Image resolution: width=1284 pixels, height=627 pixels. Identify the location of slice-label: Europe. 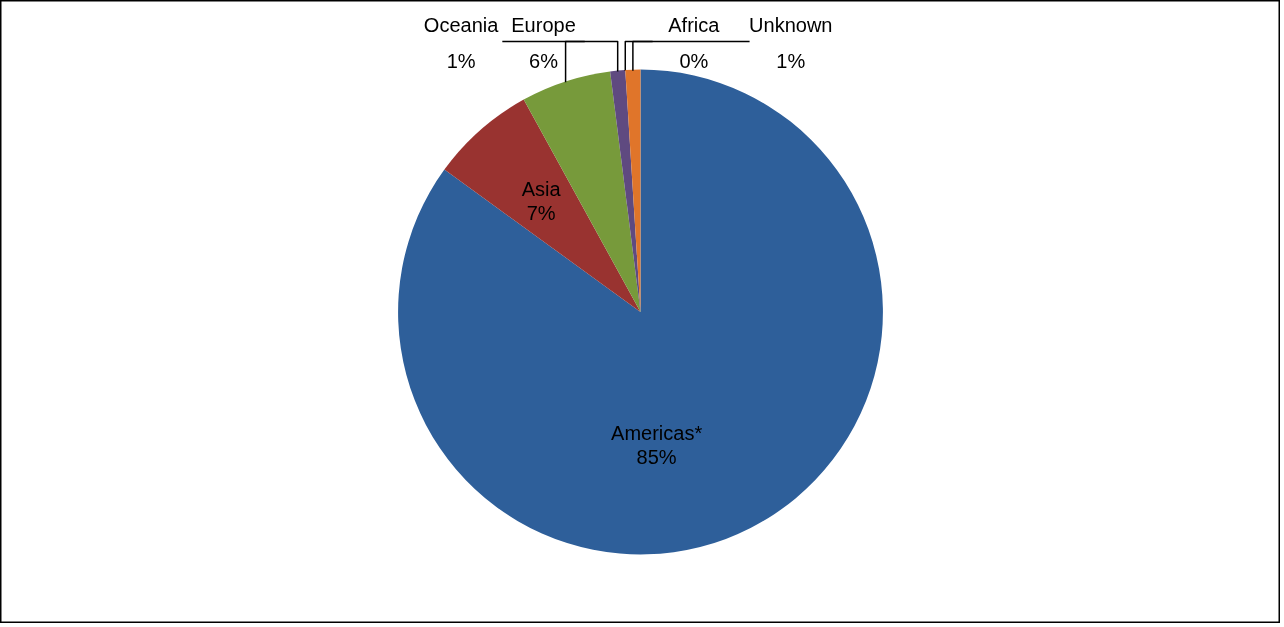
(543, 24).